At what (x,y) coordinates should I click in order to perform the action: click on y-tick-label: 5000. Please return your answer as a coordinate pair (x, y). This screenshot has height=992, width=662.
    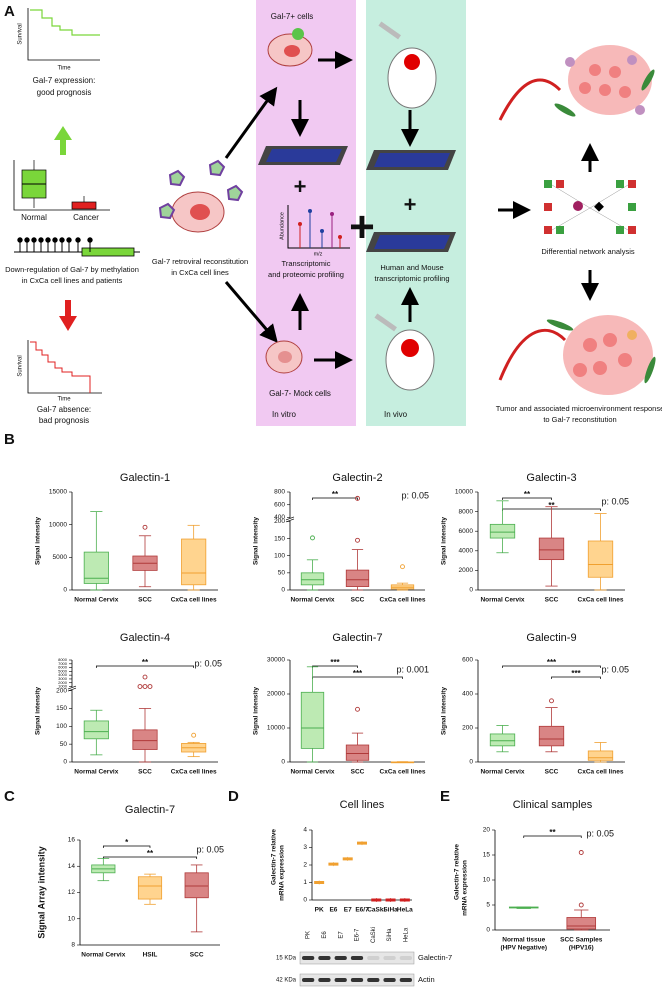
    Looking at the image, I should click on (63, 670).